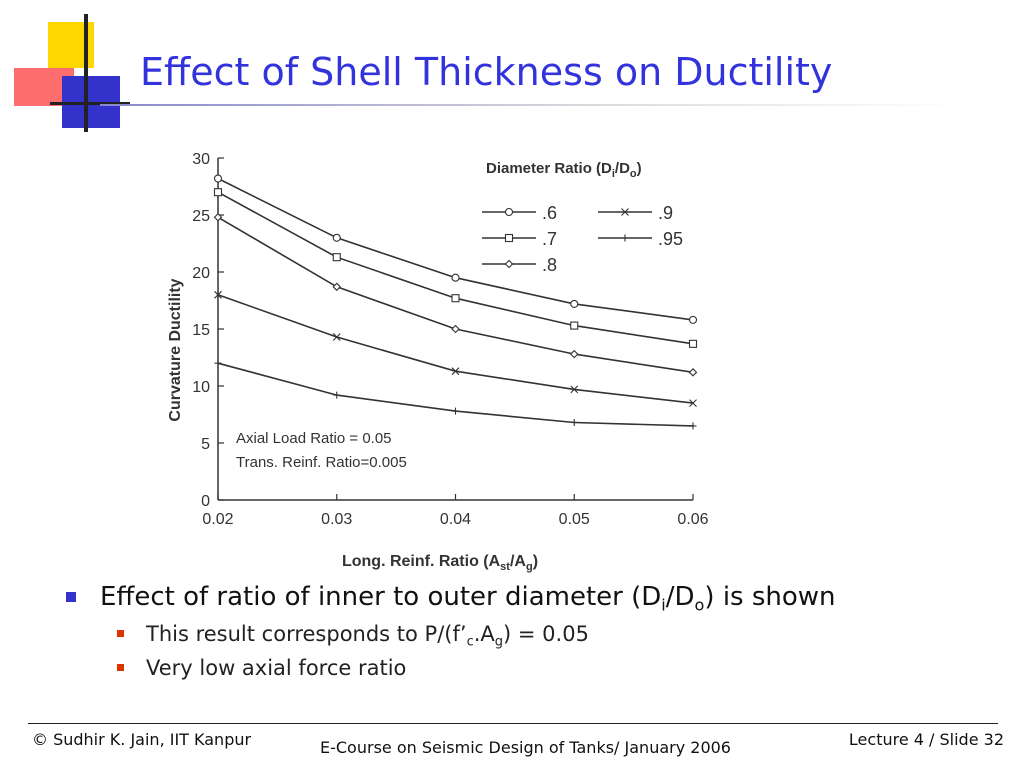  Describe the element at coordinates (665, 213) in the screenshot. I see `legend-label: .9` at that location.